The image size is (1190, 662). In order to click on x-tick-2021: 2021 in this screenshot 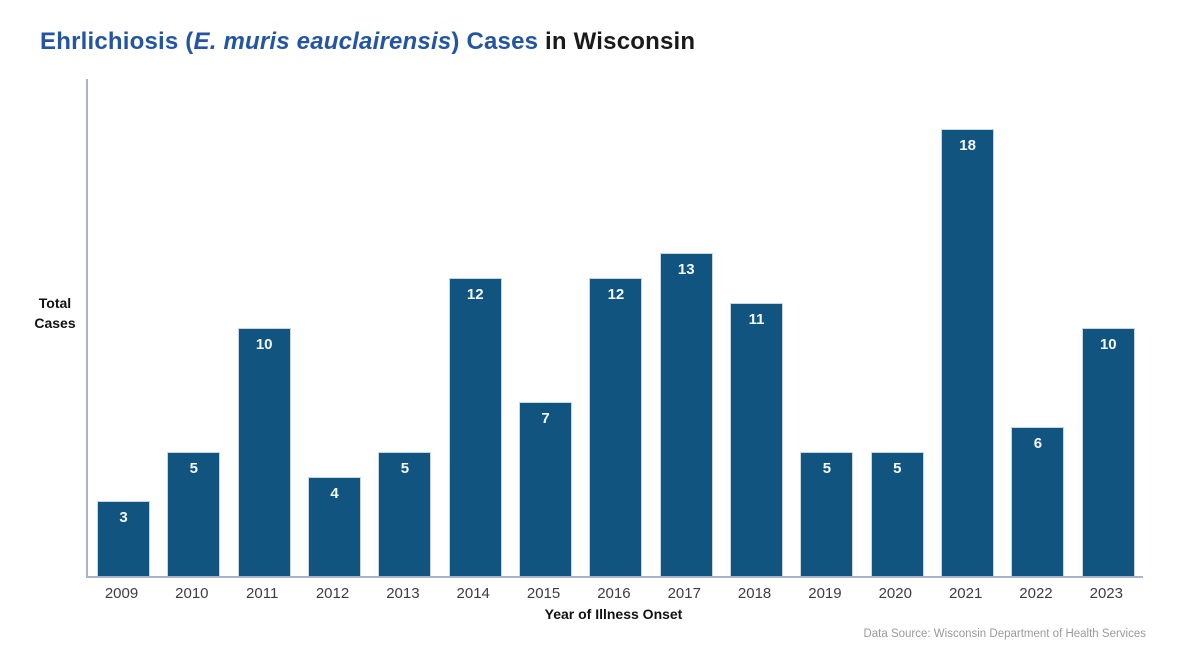, I will do `click(965, 593)`.